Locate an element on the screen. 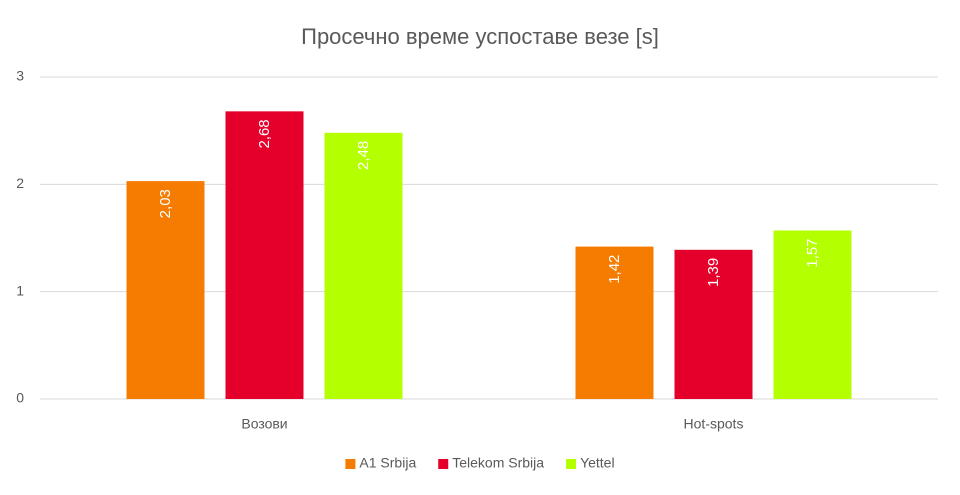 Image resolution: width=960 pixels, height=495 pixels. value-label: 2,48 is located at coordinates (363, 155).